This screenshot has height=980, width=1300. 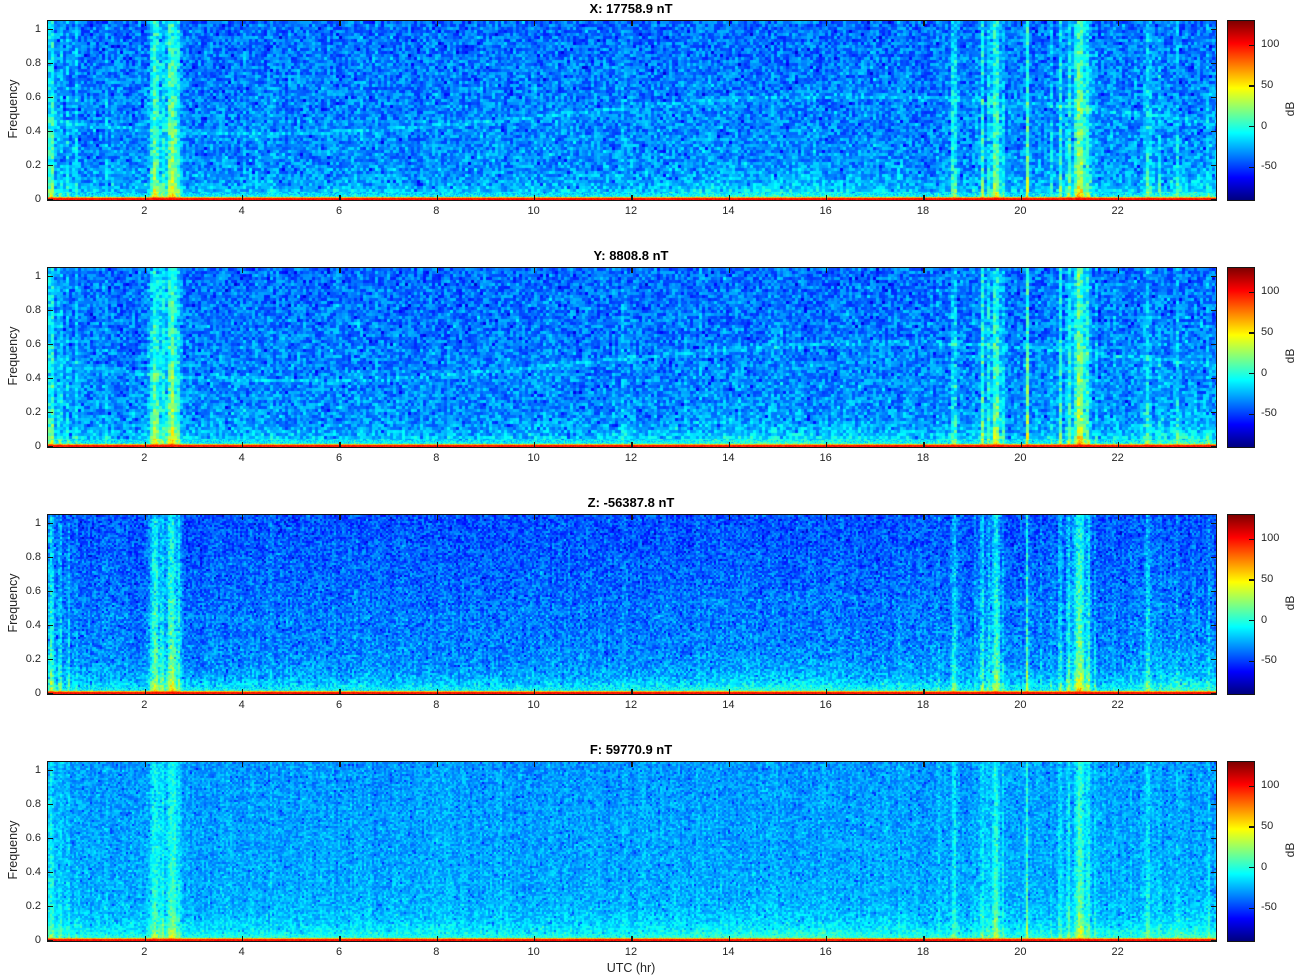 I want to click on y-tick-label: 0.4, so click(x=33, y=871).